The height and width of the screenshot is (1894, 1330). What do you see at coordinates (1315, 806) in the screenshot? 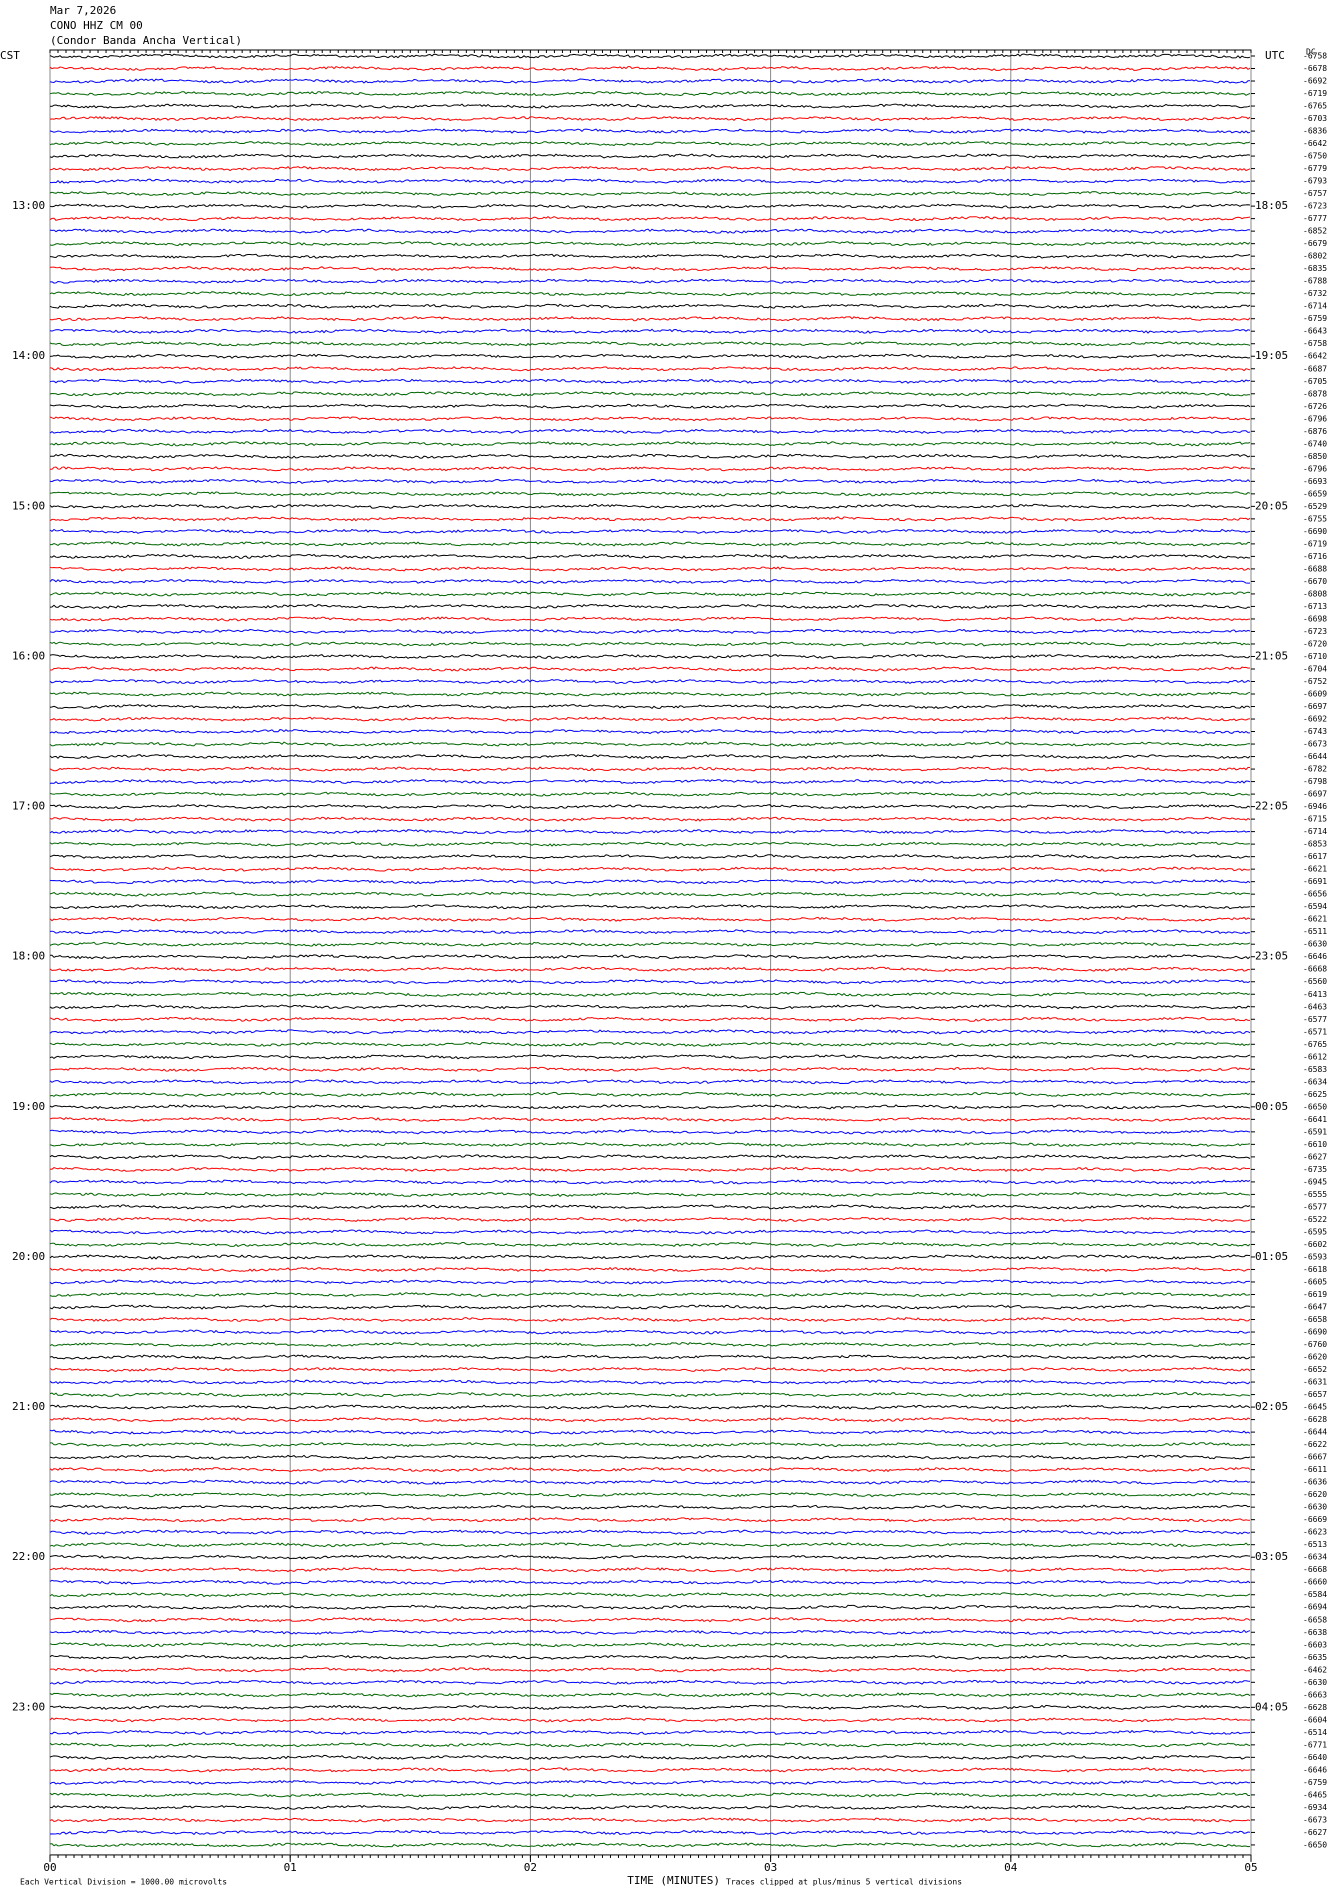
I see `trace-offset-label: -6946` at bounding box center [1315, 806].